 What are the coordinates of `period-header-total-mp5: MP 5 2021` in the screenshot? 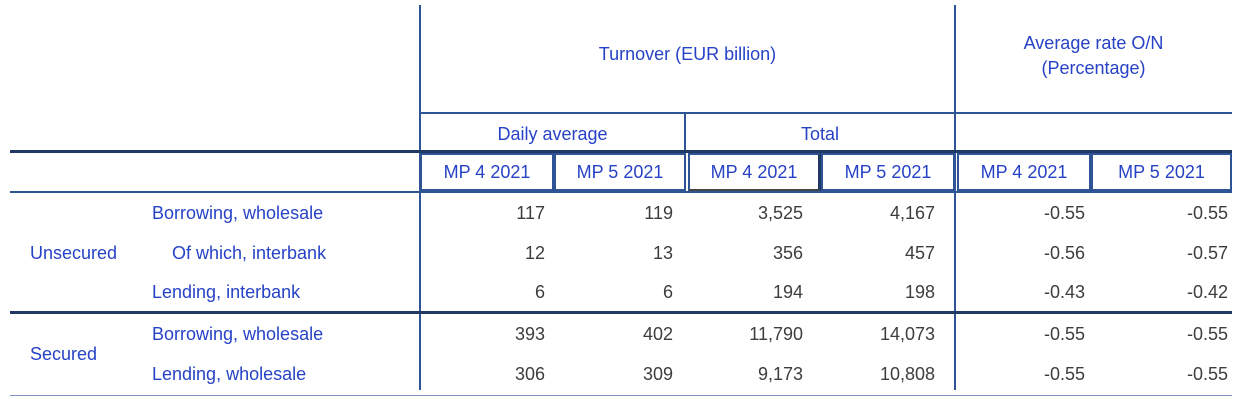 It's located at (888, 172).